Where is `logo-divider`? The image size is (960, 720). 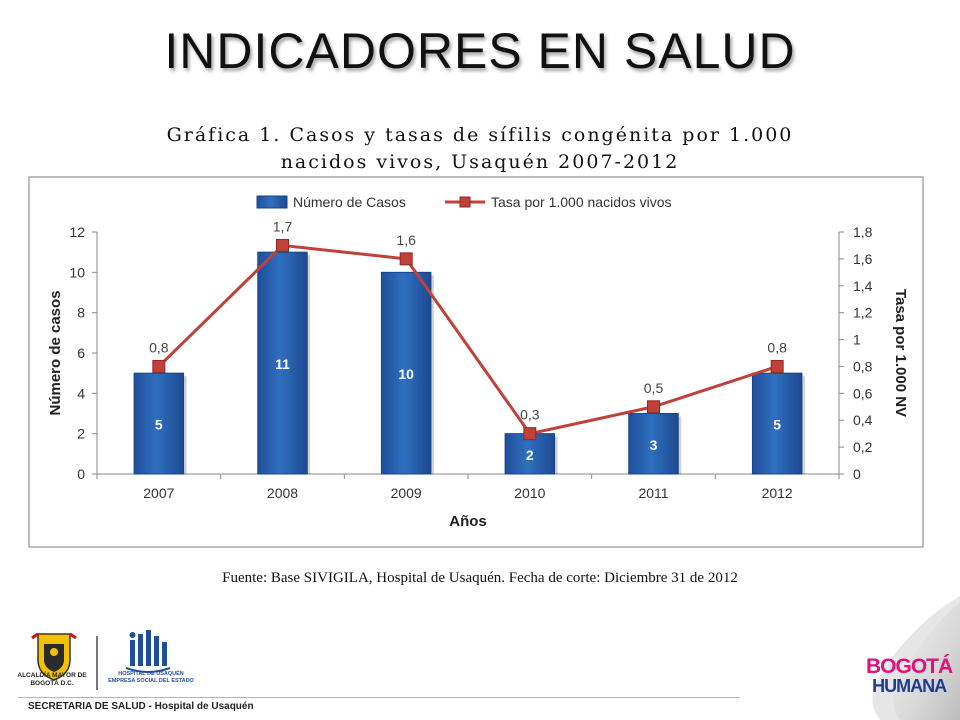
logo-divider is located at coordinates (97, 663).